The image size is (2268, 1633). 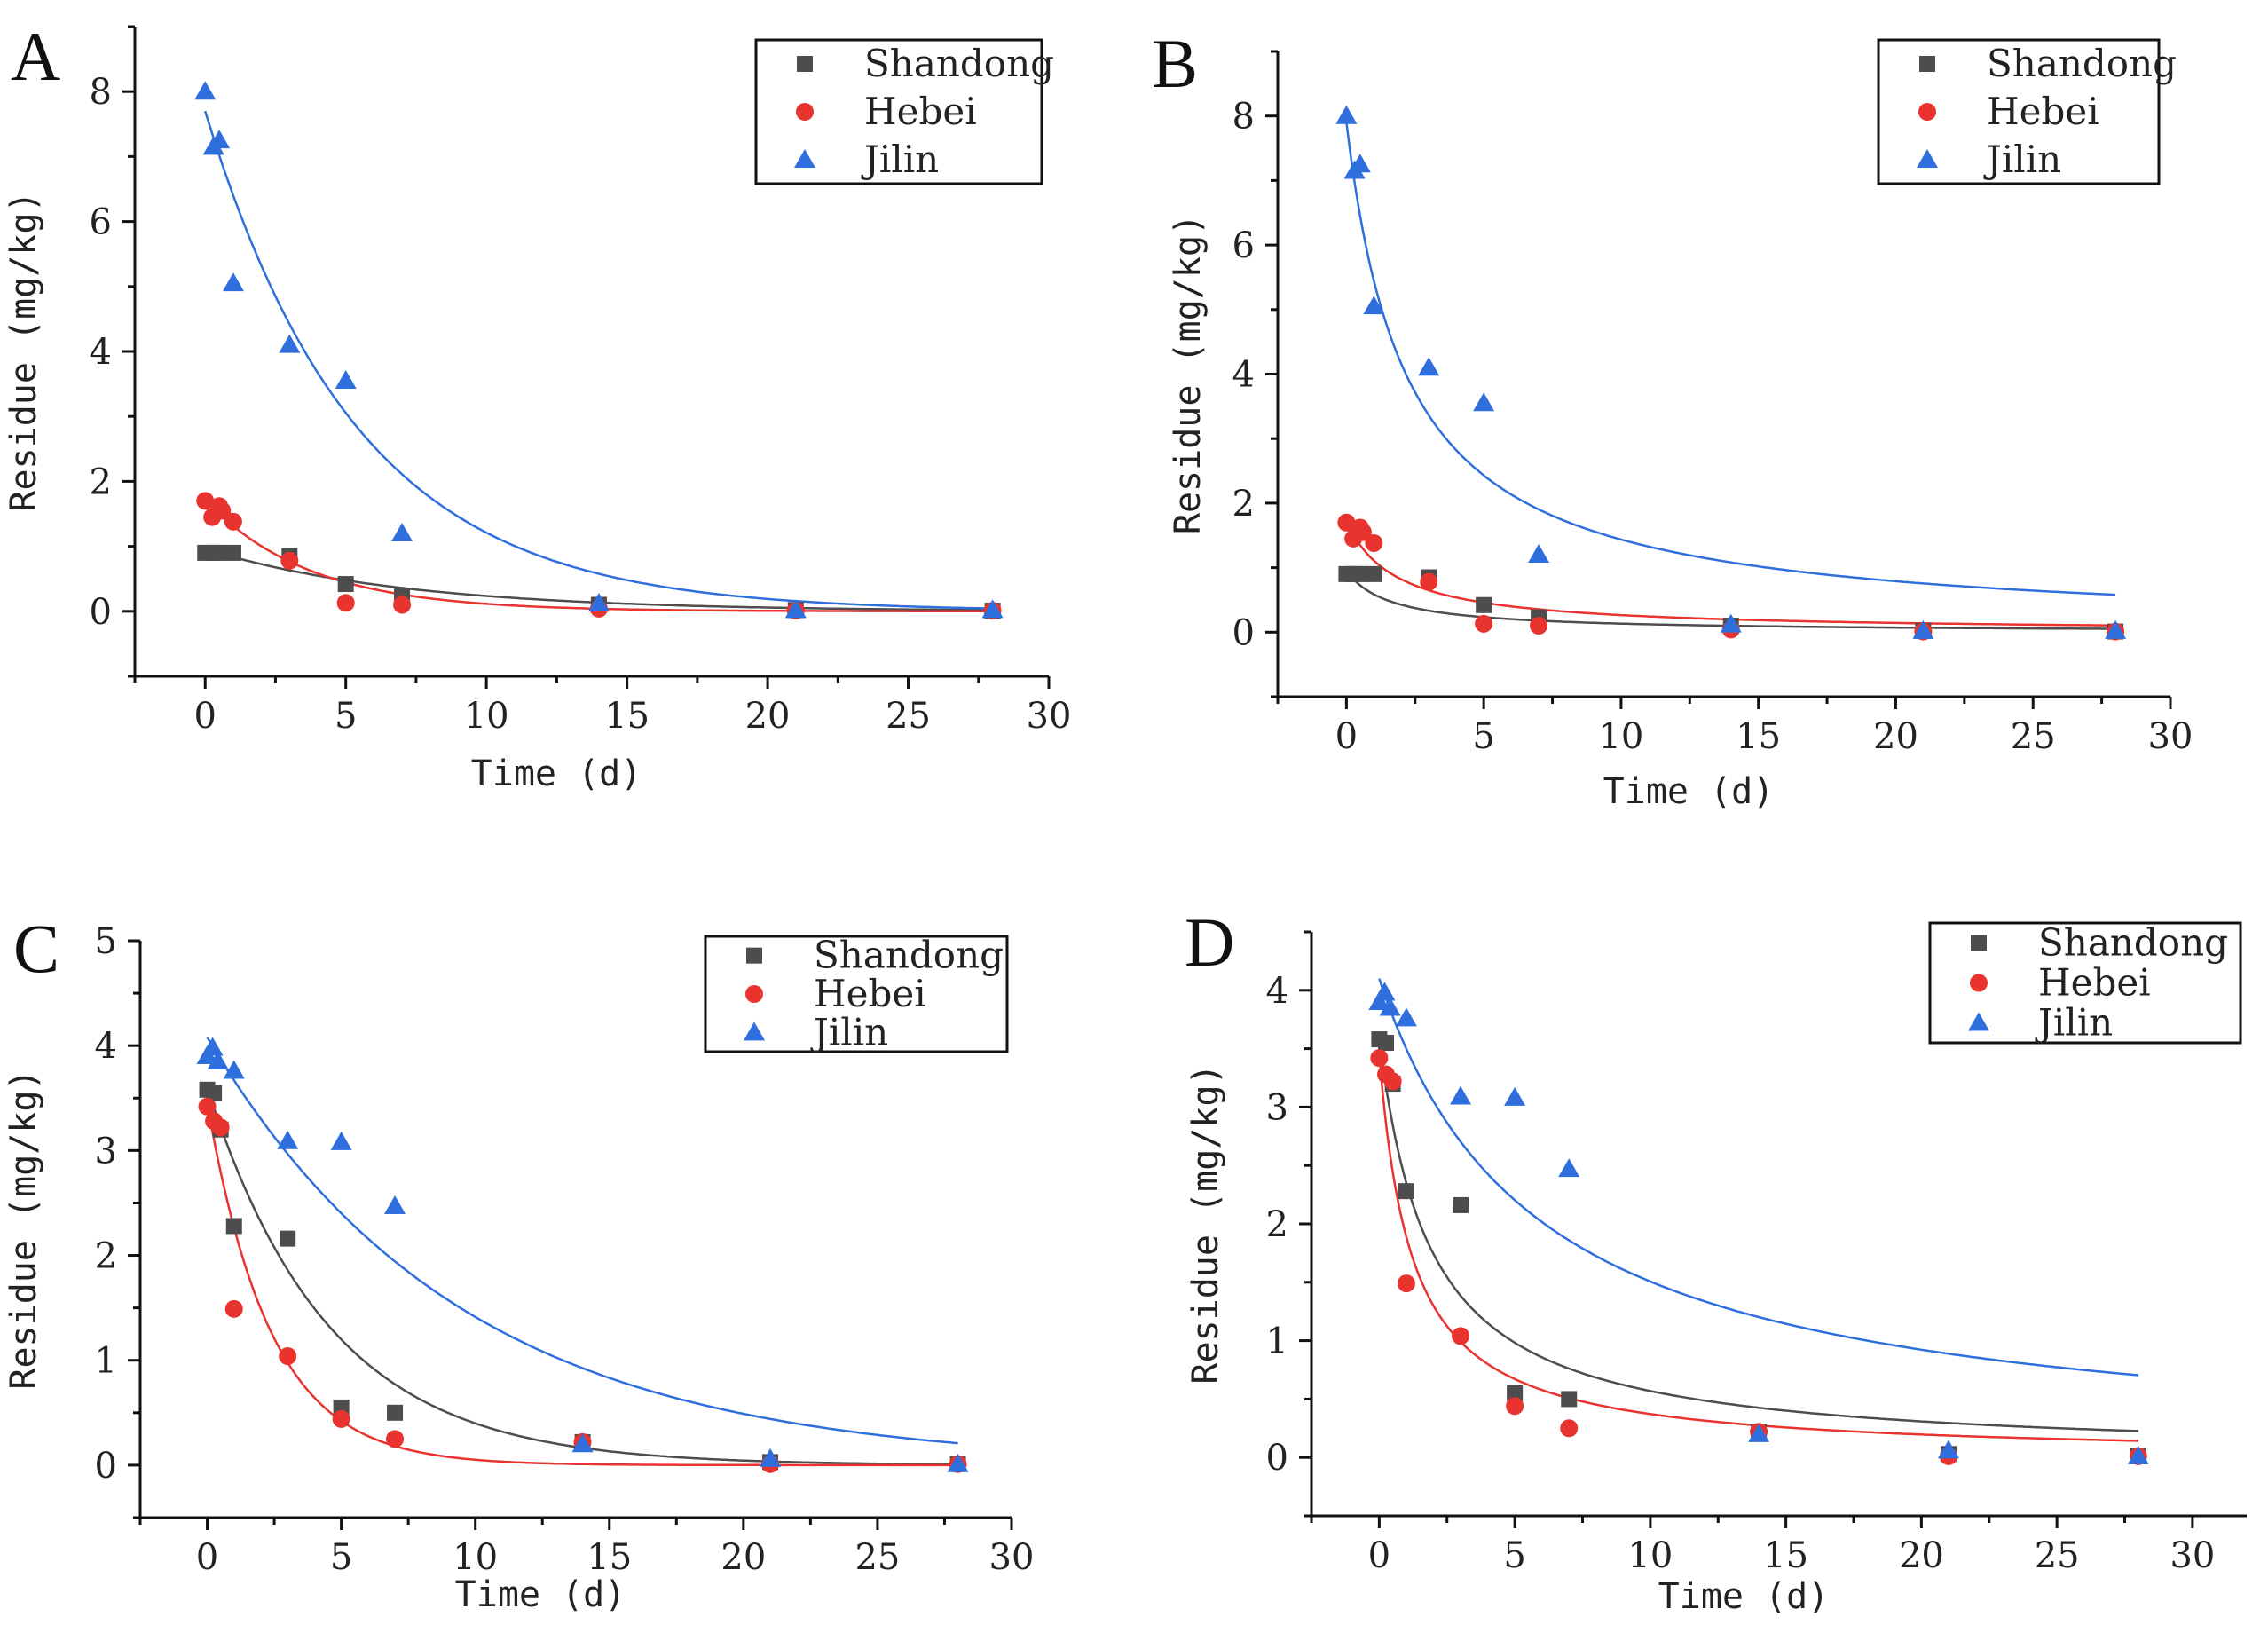 I want to click on panel-label: D, so click(x=1210, y=942).